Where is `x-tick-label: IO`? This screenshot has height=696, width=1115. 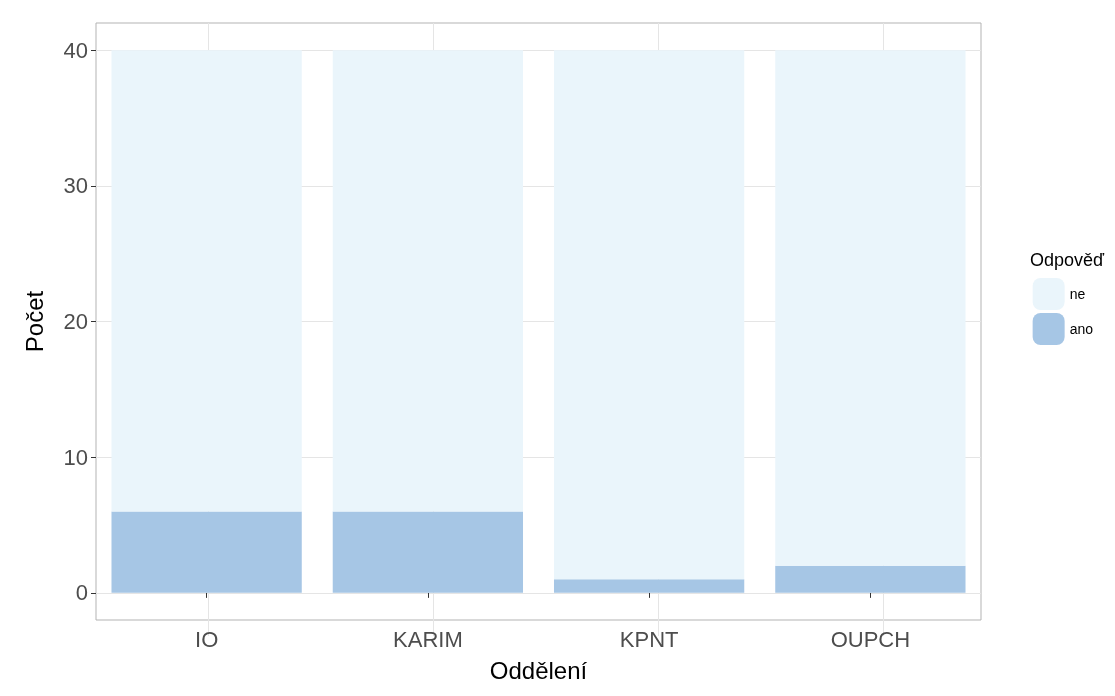
x-tick-label: IO is located at coordinates (207, 639).